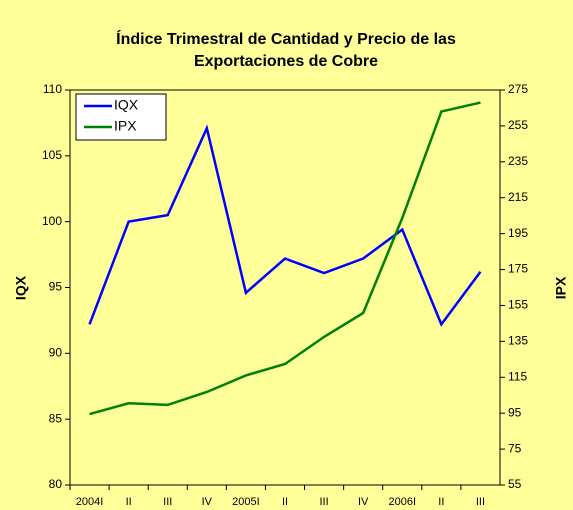 This screenshot has width=573, height=510. What do you see at coordinates (52, 221) in the screenshot?
I see `y-tick-label: 100` at bounding box center [52, 221].